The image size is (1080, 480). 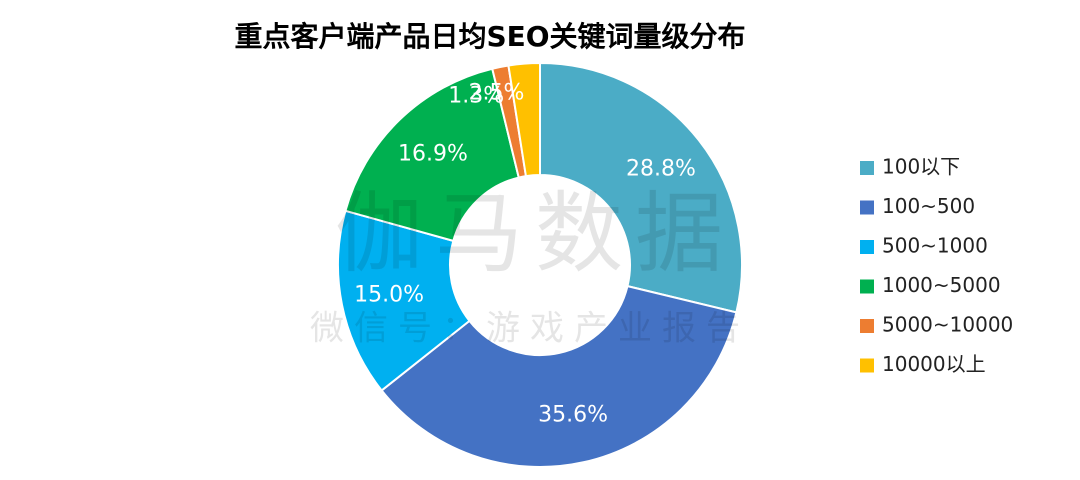 I want to click on watermark-sub: 微信号：游戏产业报告, so click(x=530, y=329).